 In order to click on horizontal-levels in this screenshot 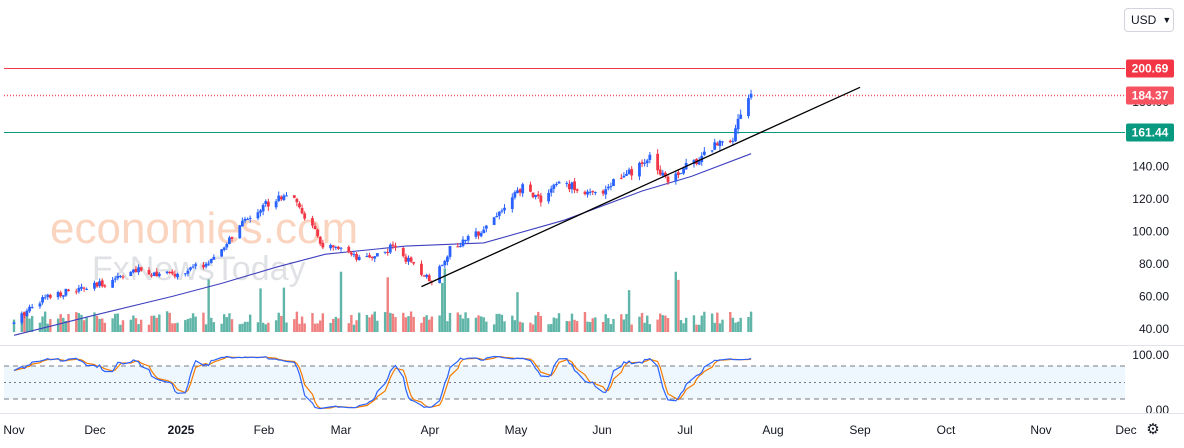, I will do `click(564, 100)`.